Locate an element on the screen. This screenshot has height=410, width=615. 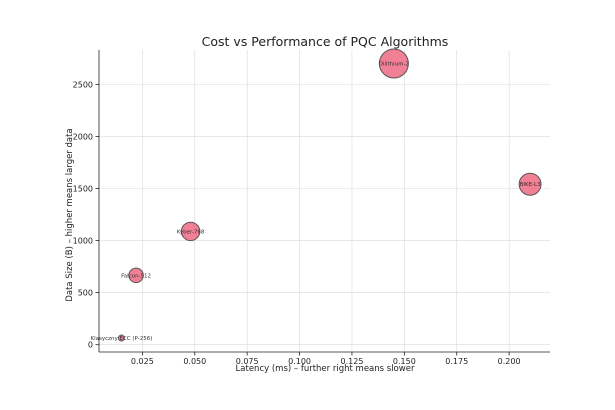
point-label: Kyber-768 is located at coordinates (191, 232).